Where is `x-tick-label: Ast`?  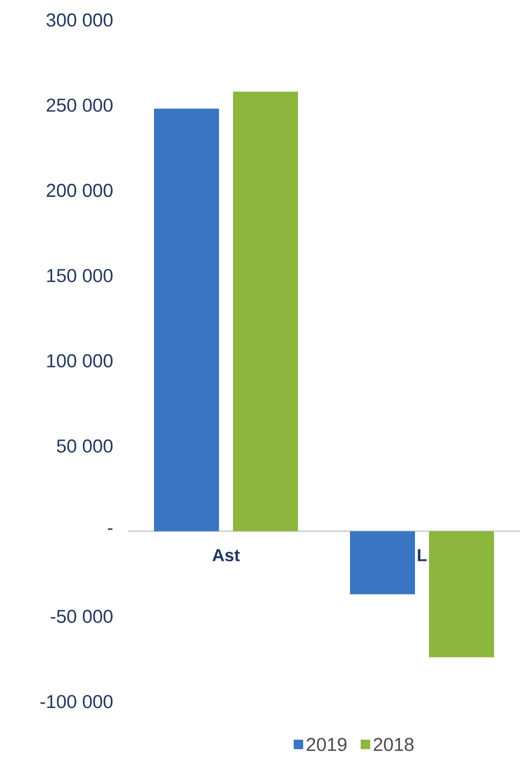
x-tick-label: Ast is located at coordinates (226, 555).